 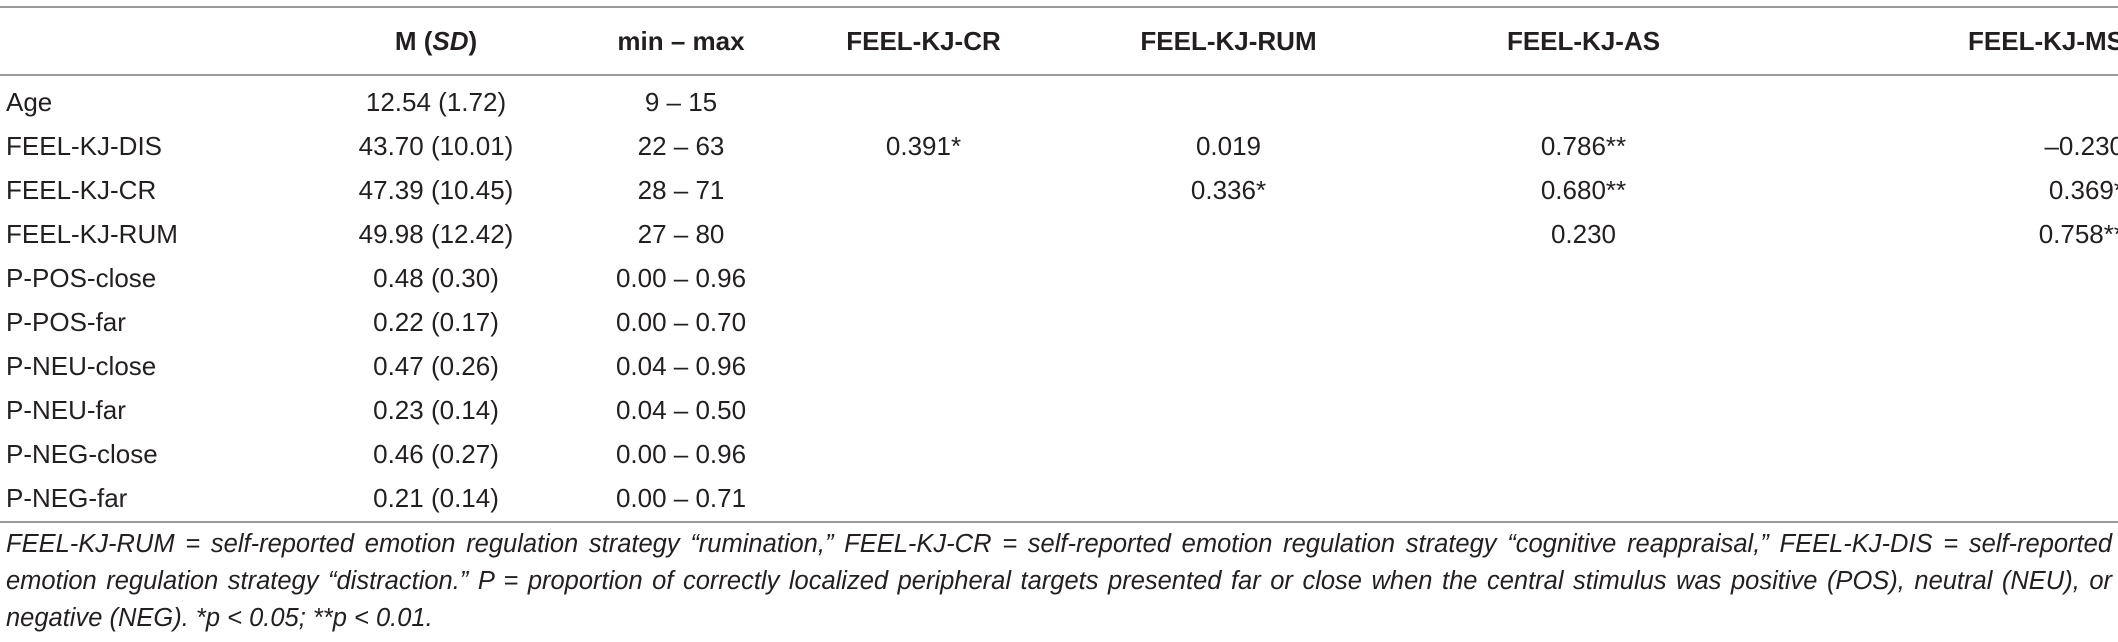 What do you see at coordinates (681, 233) in the screenshot?
I see `cell-min-max: 27 – 80` at bounding box center [681, 233].